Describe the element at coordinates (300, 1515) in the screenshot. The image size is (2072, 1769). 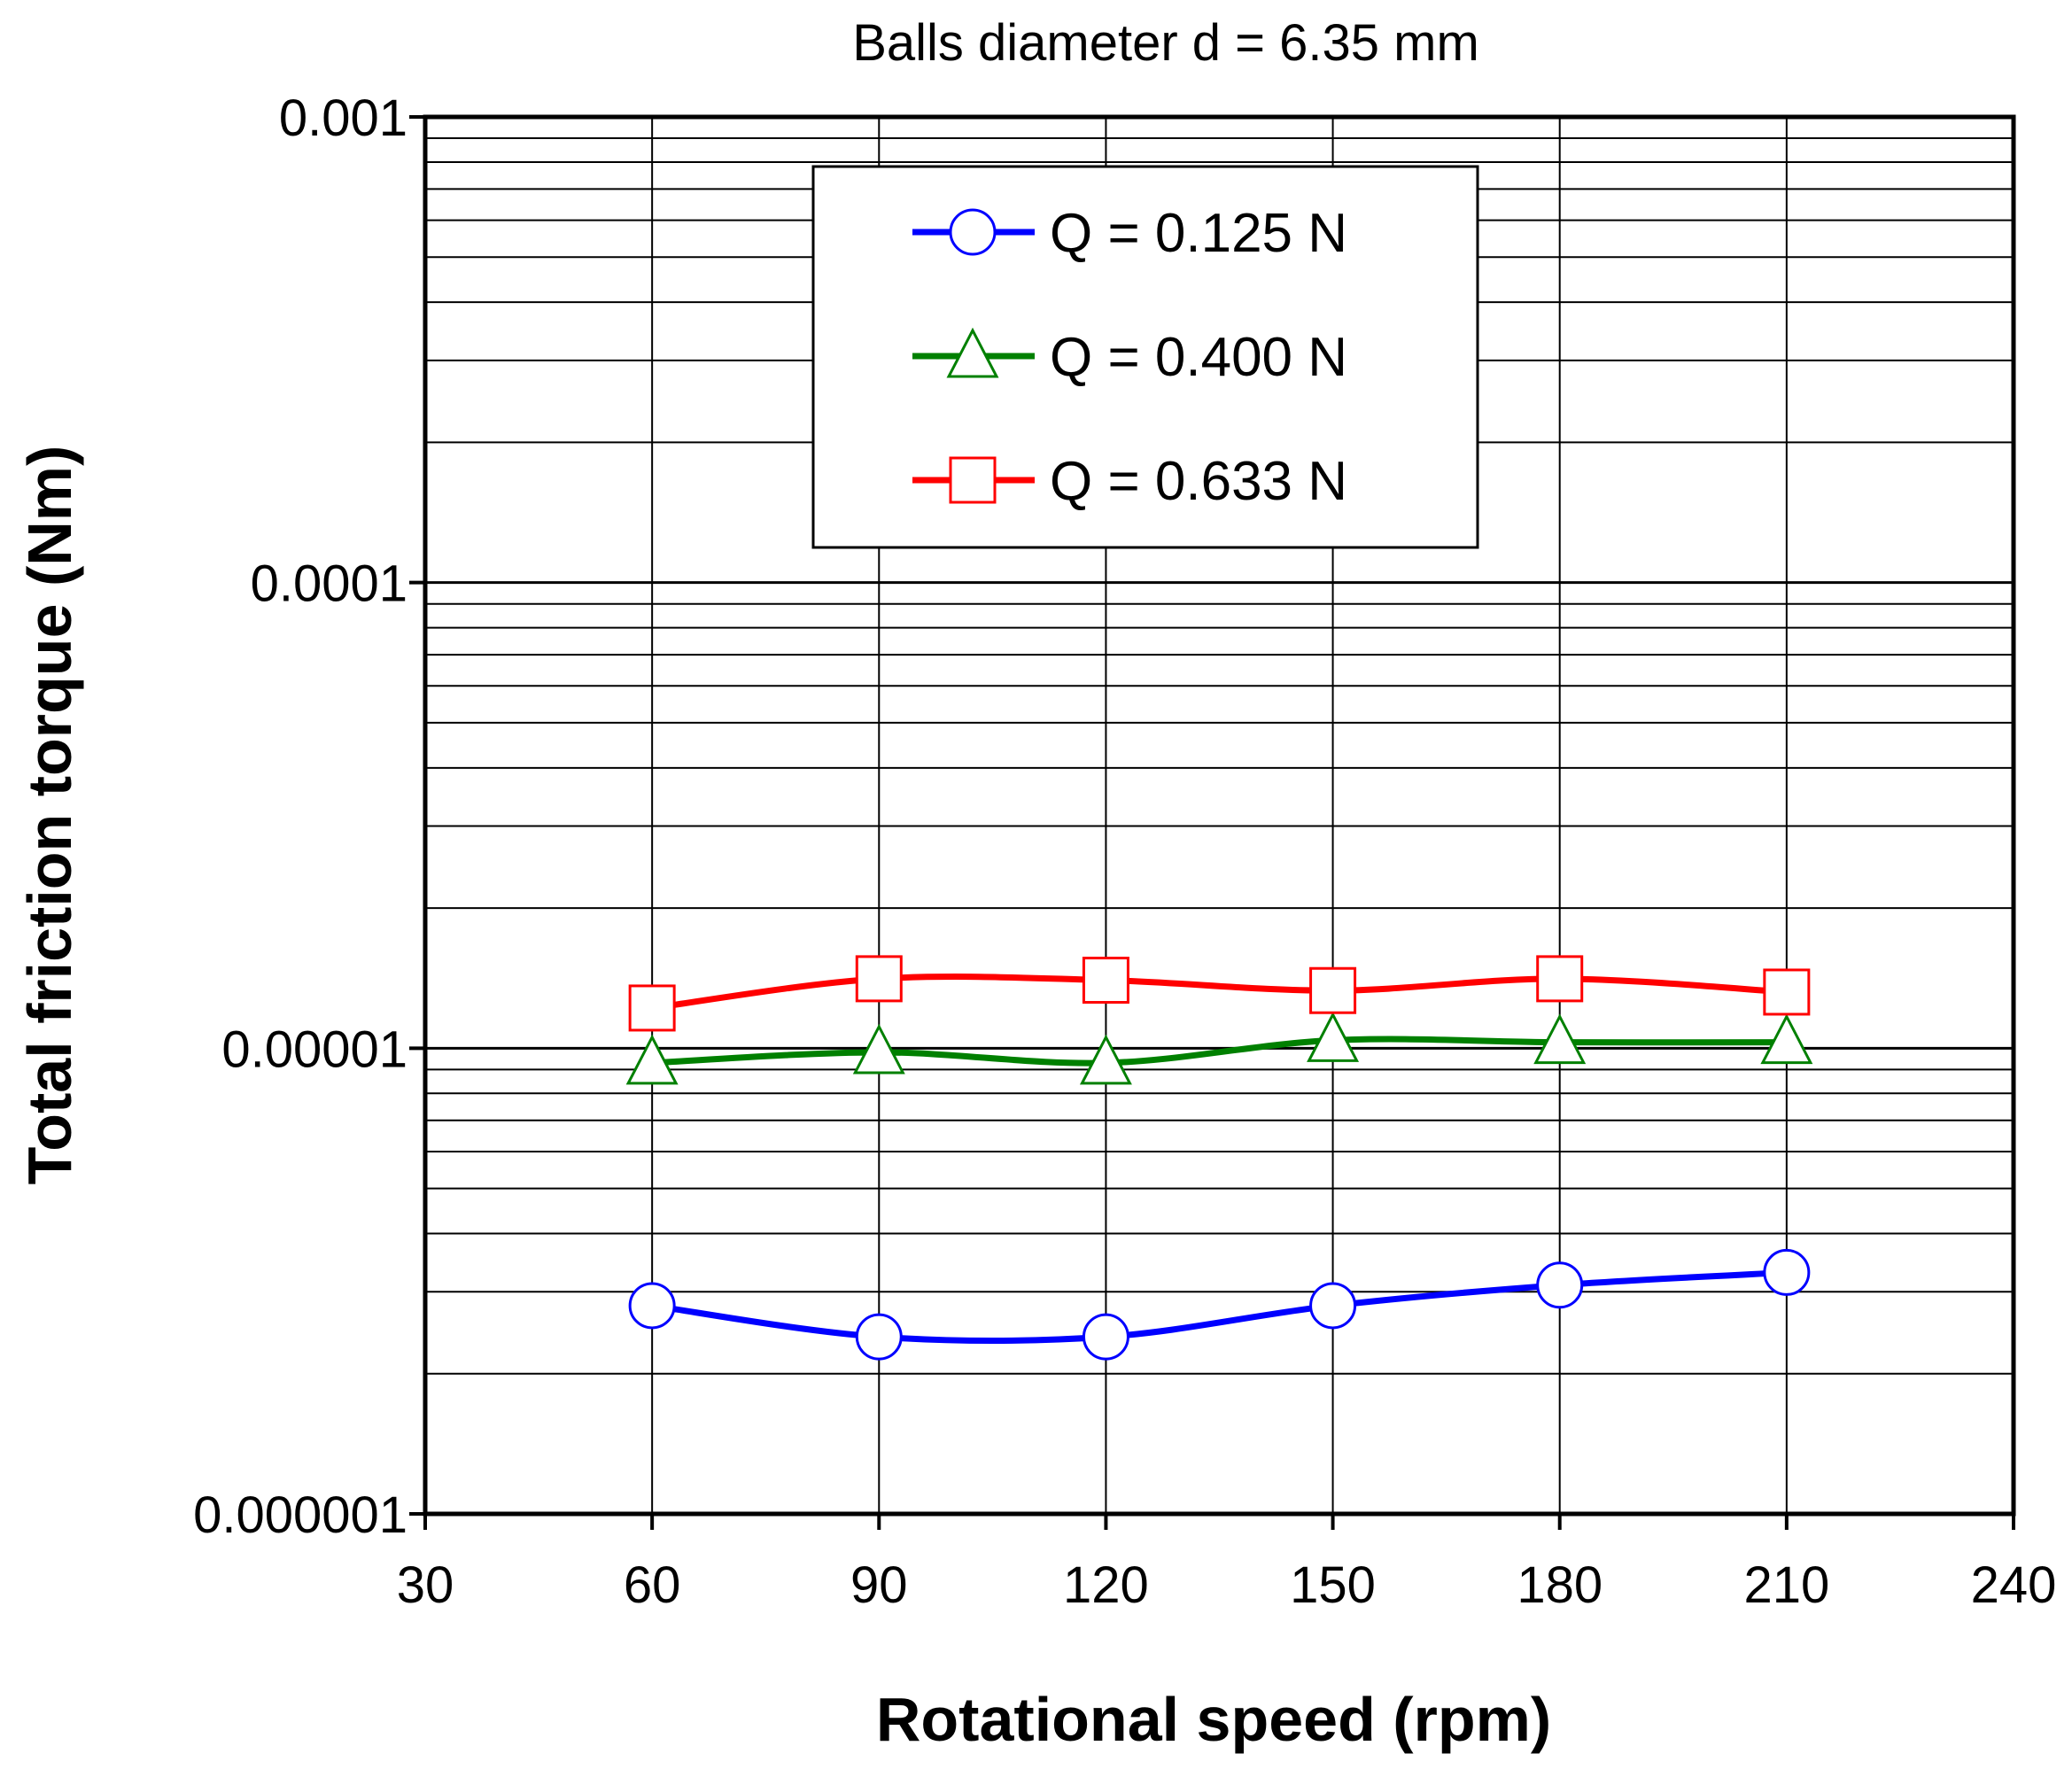
I see `y-tick-label: 0.000001` at that location.